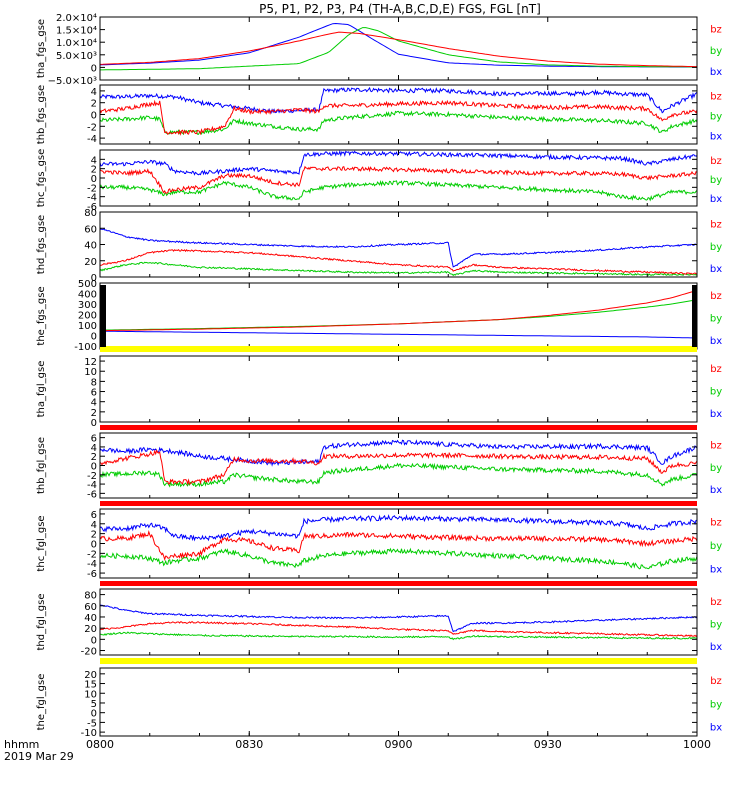 The height and width of the screenshot is (800, 750). Describe the element at coordinates (90, 618) in the screenshot. I see `y-tick-label: 40` at that location.